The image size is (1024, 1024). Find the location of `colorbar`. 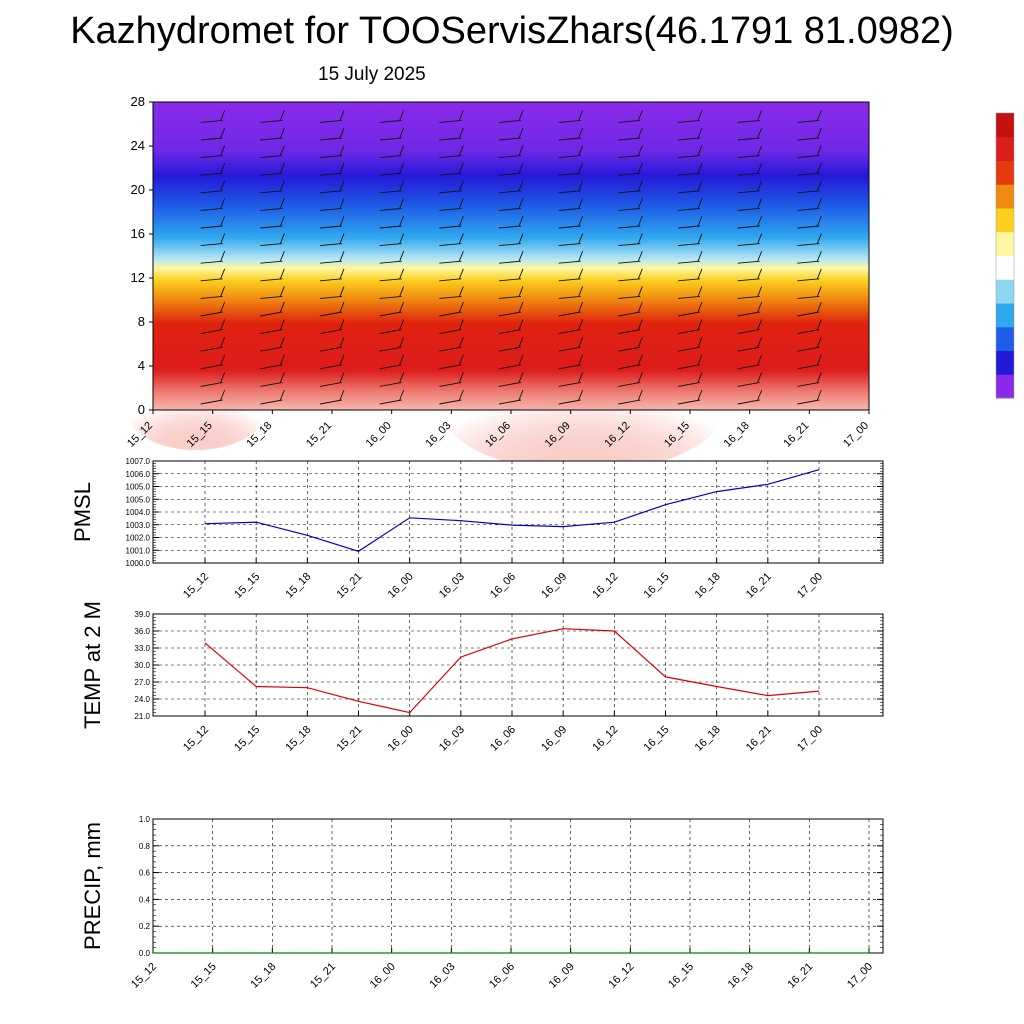

colorbar is located at coordinates (1005, 255).